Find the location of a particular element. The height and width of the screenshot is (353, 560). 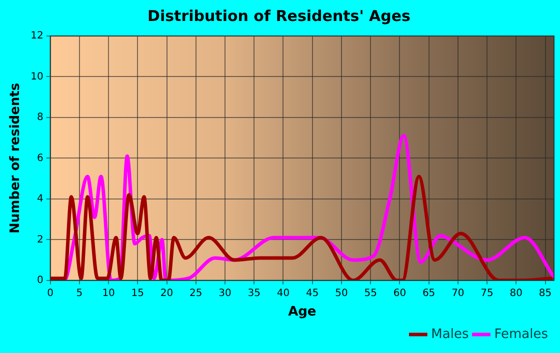

legend-label: Females is located at coordinates (521, 334).